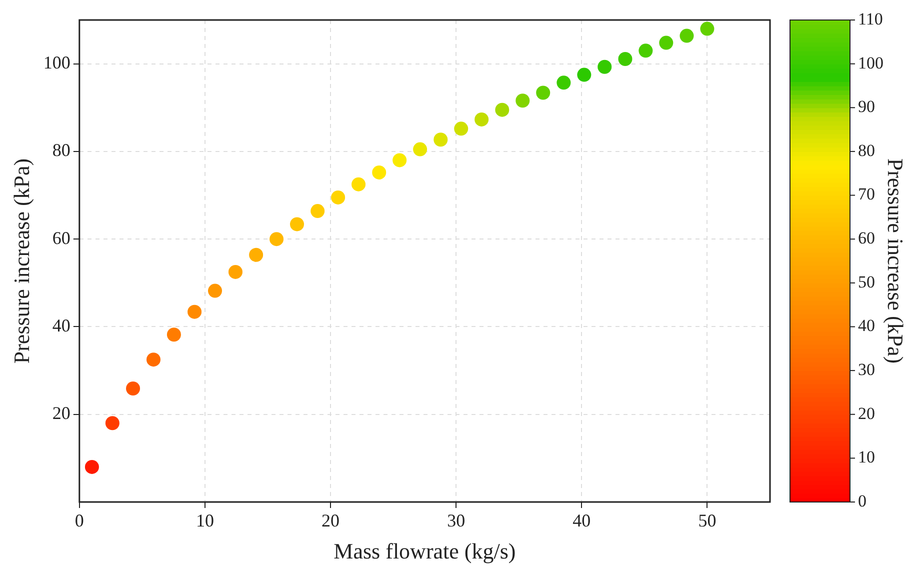 The image size is (906, 570). Describe the element at coordinates (21, 261) in the screenshot. I see `y-axis-title: Pressure increase (kPa)` at that location.